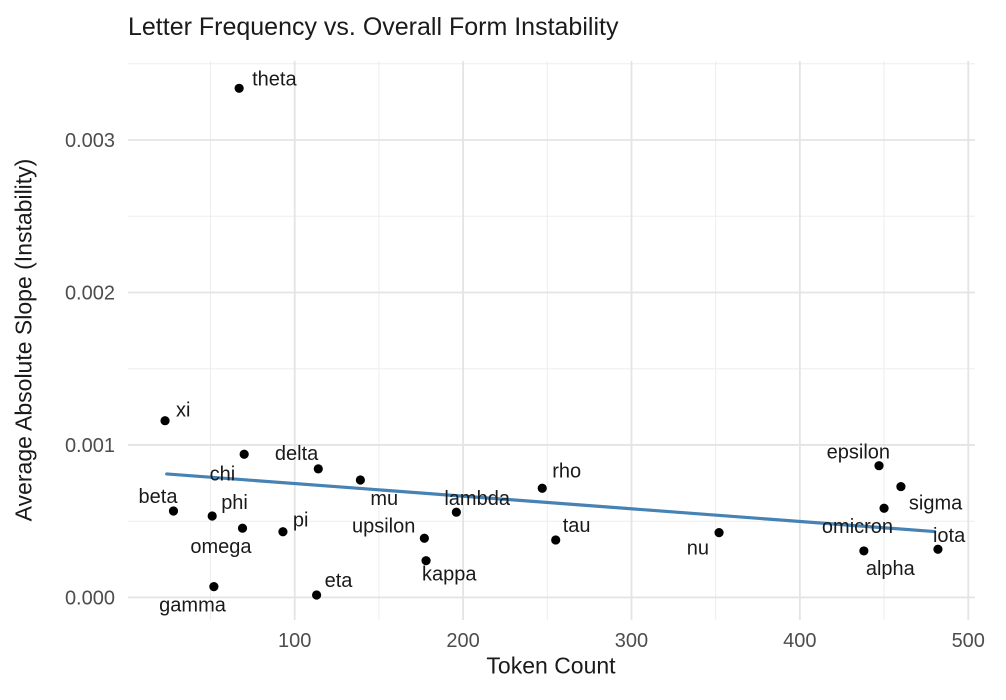  What do you see at coordinates (90, 446) in the screenshot?
I see `y-tick-label: 0.001` at bounding box center [90, 446].